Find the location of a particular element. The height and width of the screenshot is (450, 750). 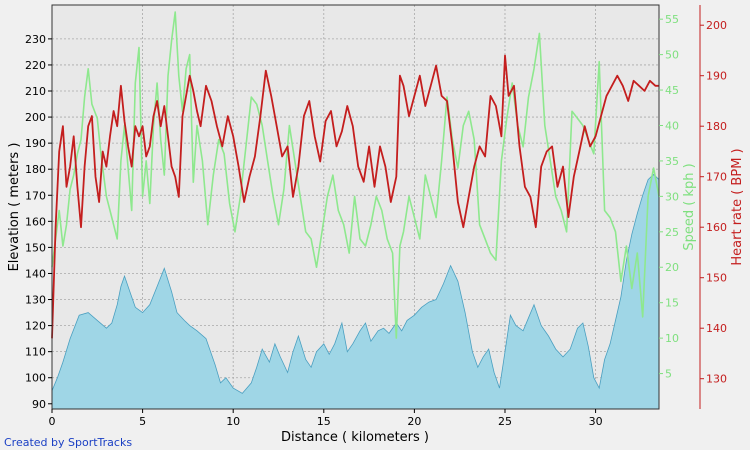

elevation-tick-label-170: 170 is located at coordinates (35, 195).